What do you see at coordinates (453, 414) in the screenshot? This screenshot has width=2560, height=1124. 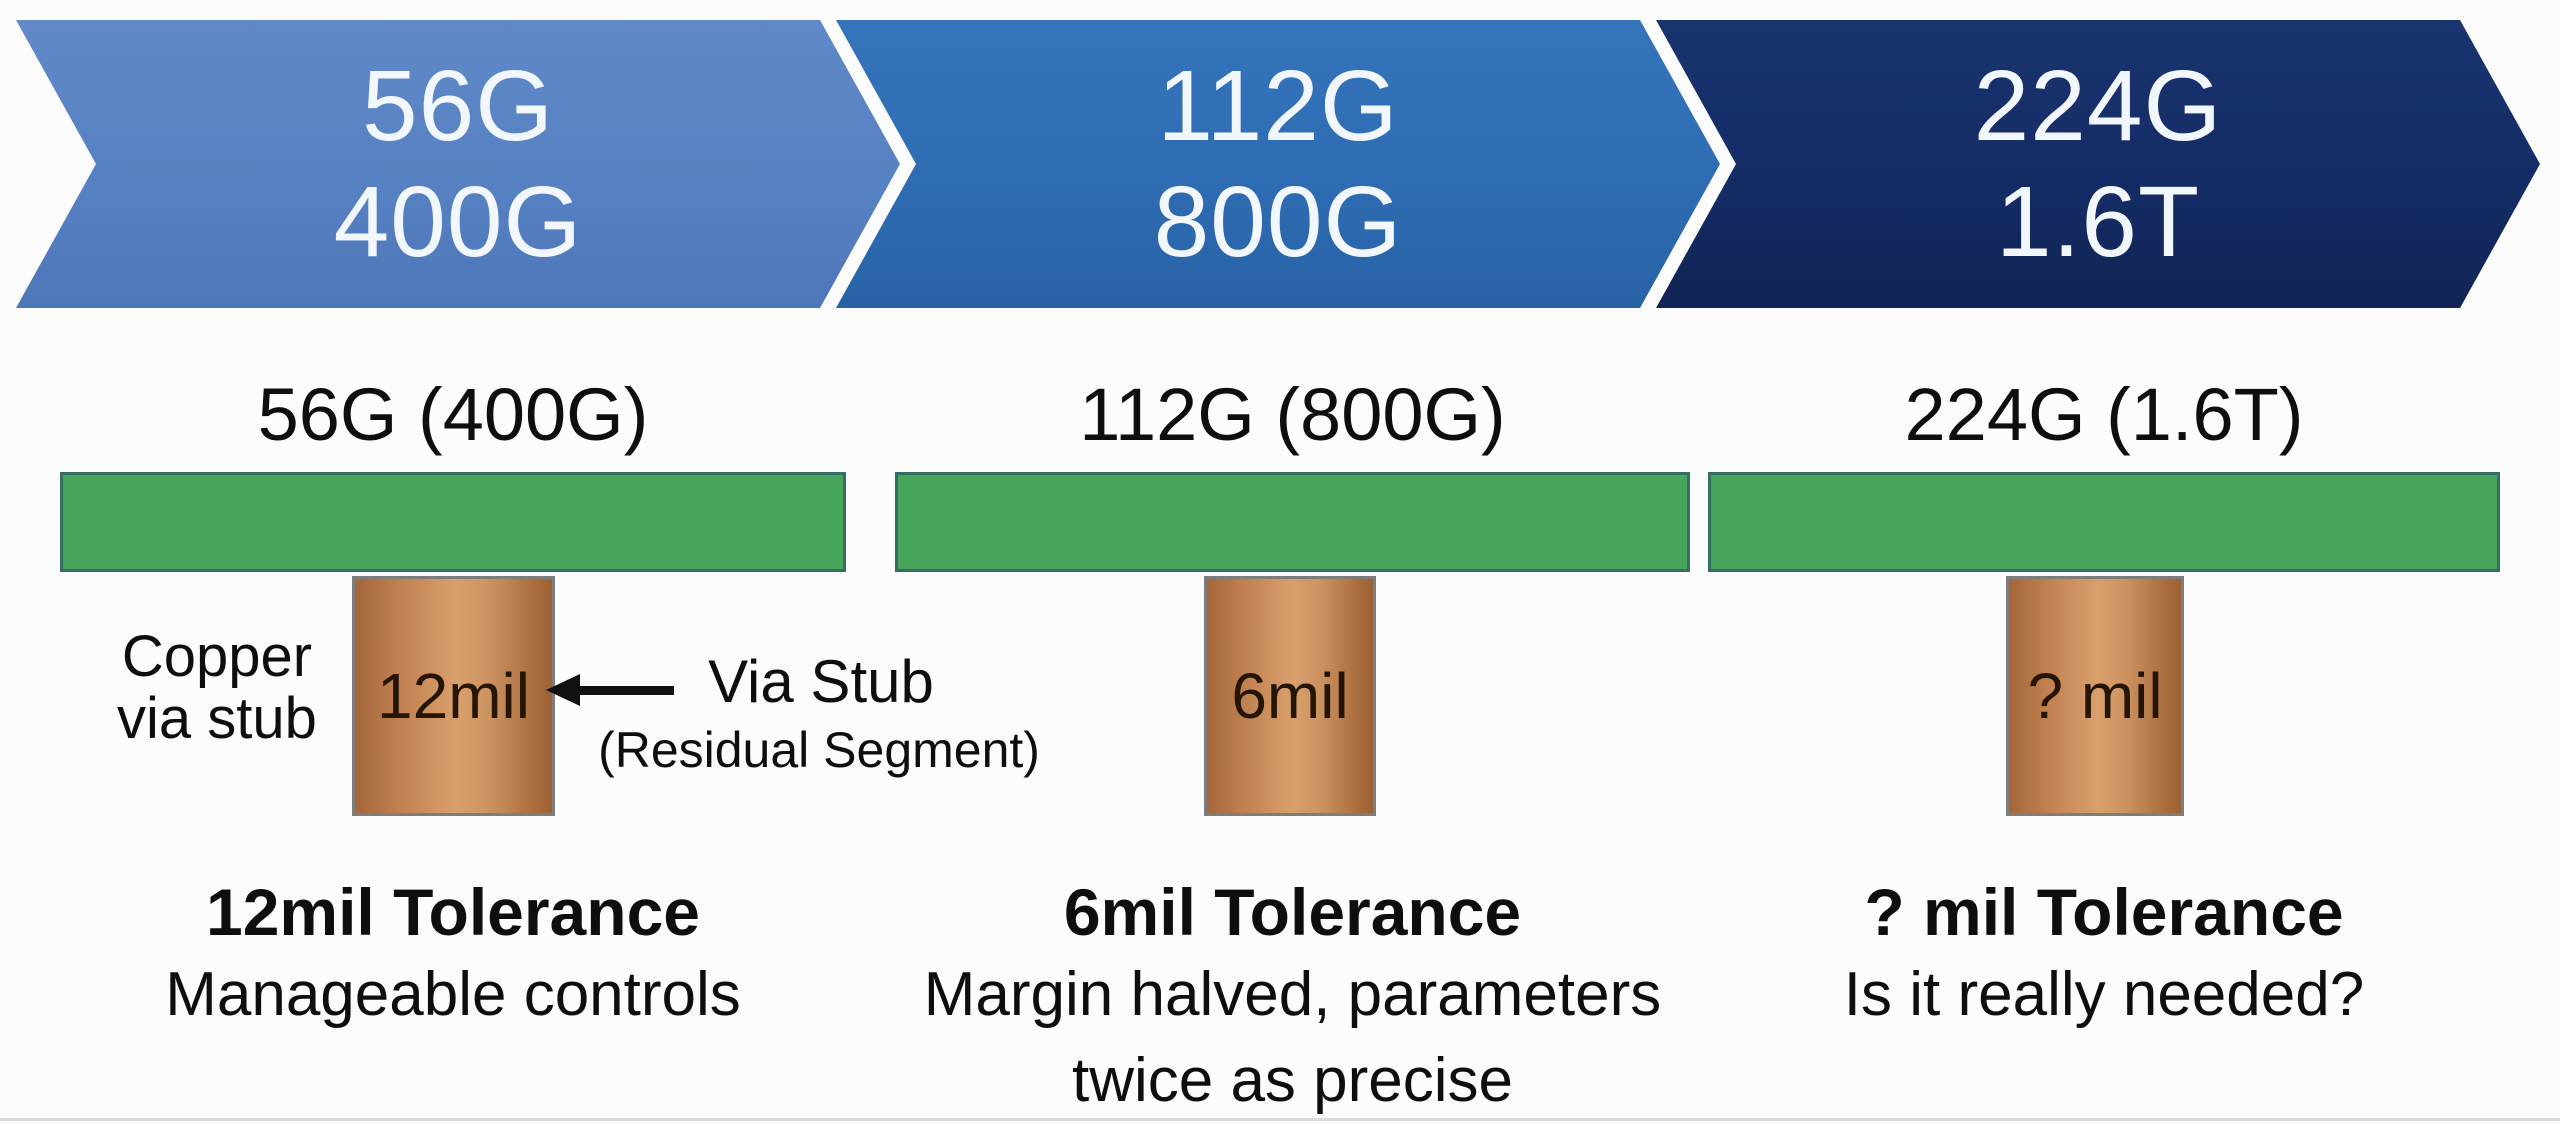 I see `panel-title-56g: 56G (400G)` at bounding box center [453, 414].